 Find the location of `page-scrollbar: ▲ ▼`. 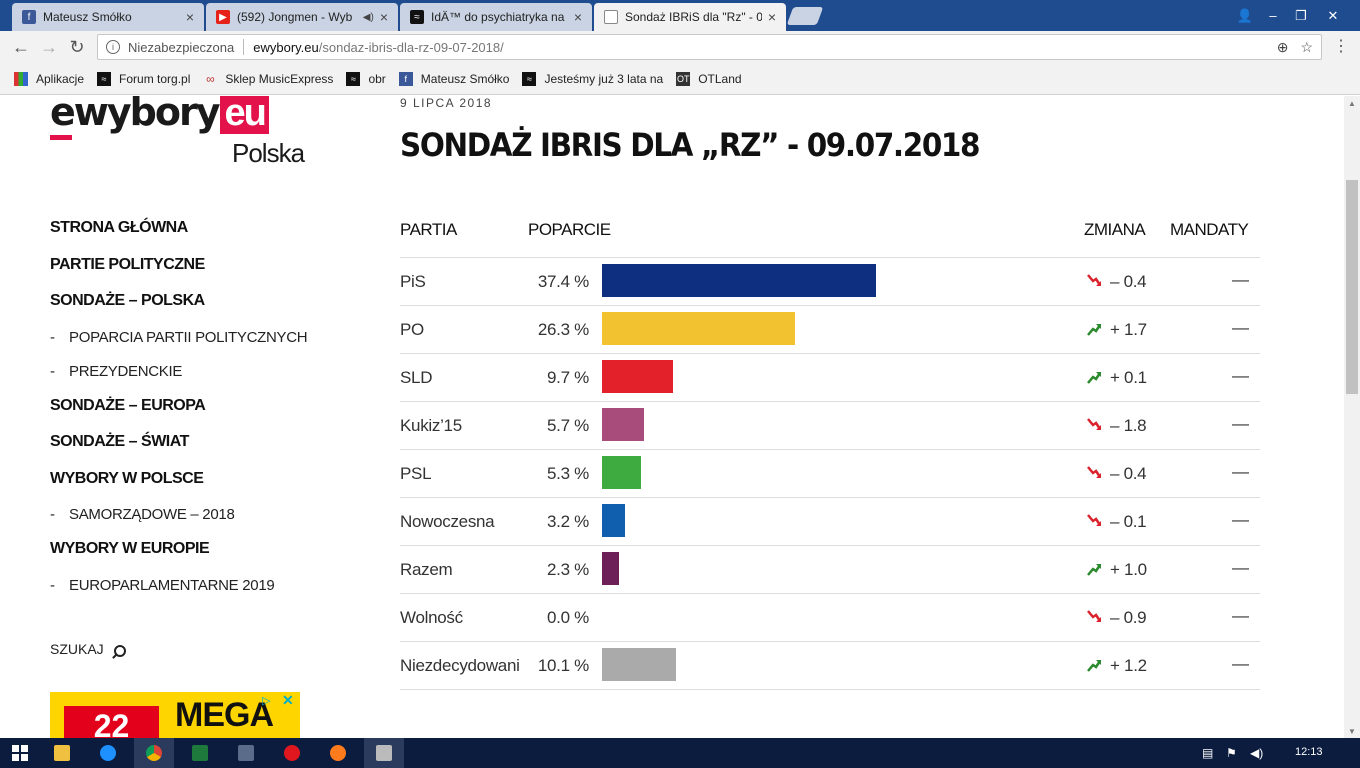

page-scrollbar: ▲ ▼ is located at coordinates (1352, 417).